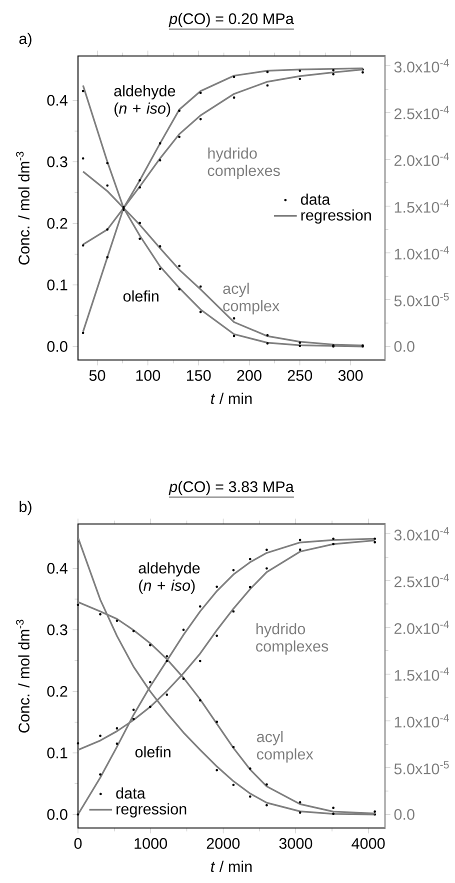  Describe the element at coordinates (26, 508) in the screenshot. I see `text: b)` at that location.